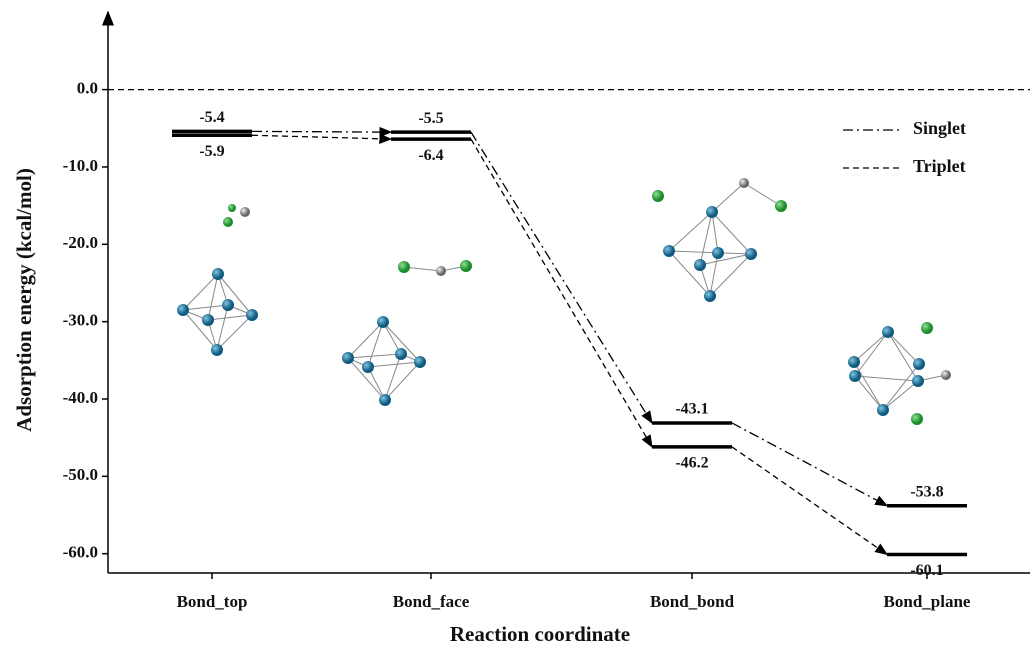 The width and height of the screenshot is (1035, 651). I want to click on y-tick-label: -20.0, so click(80, 242).